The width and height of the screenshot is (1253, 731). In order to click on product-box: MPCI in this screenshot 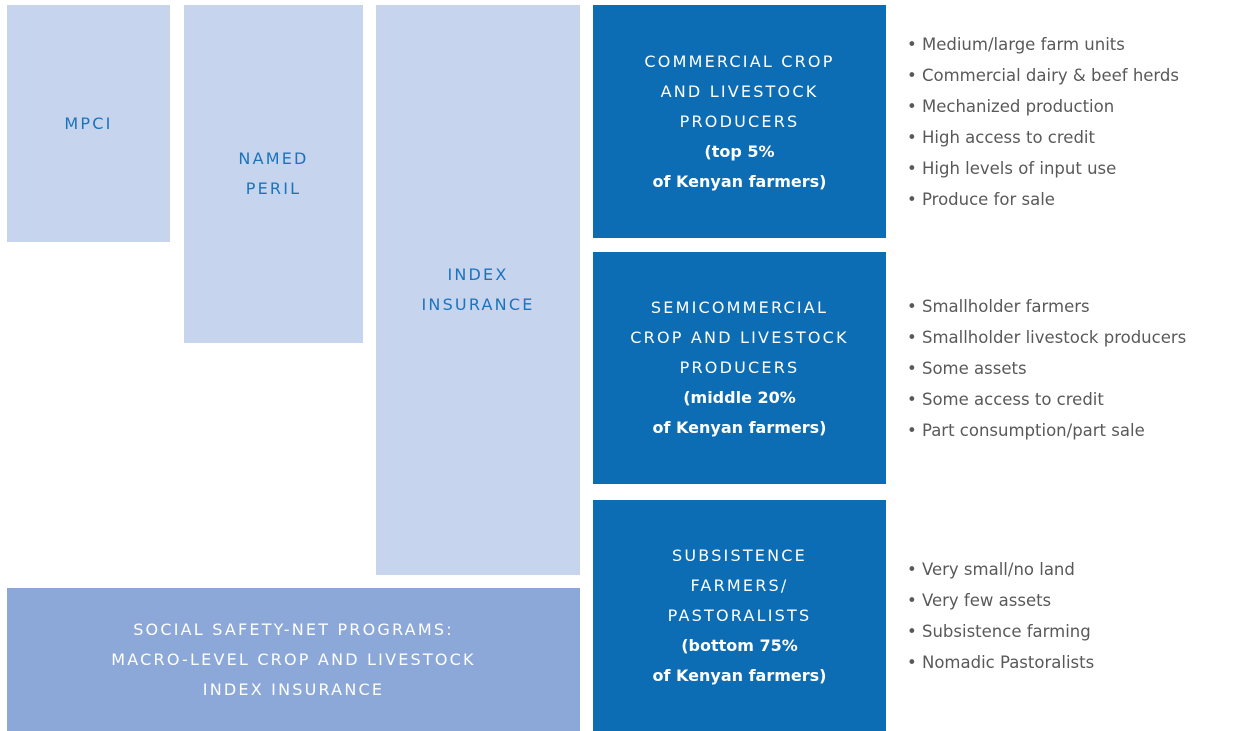, I will do `click(88, 123)`.